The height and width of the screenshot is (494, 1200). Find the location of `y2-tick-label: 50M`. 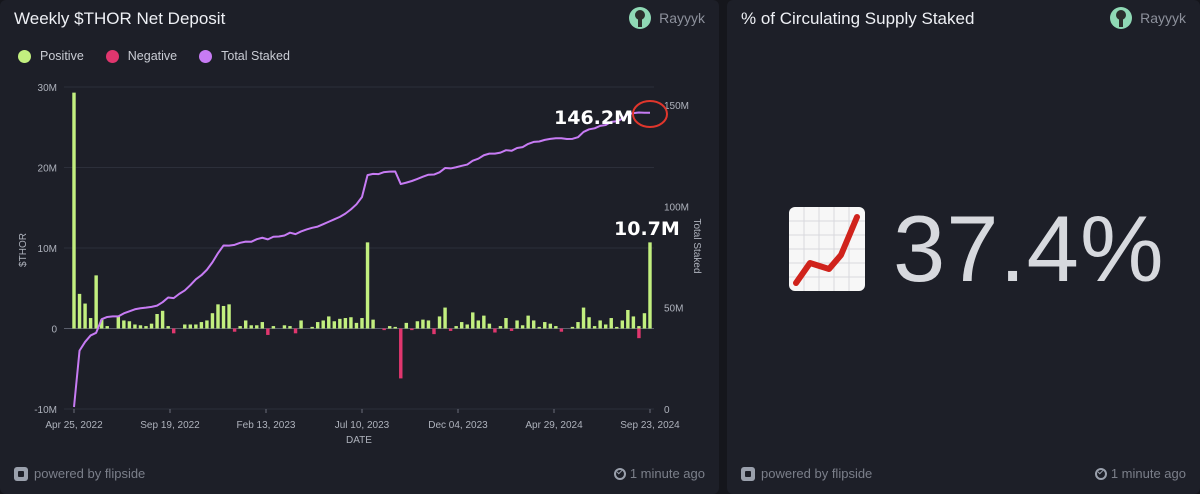

y2-tick-label: 50M is located at coordinates (673, 309).